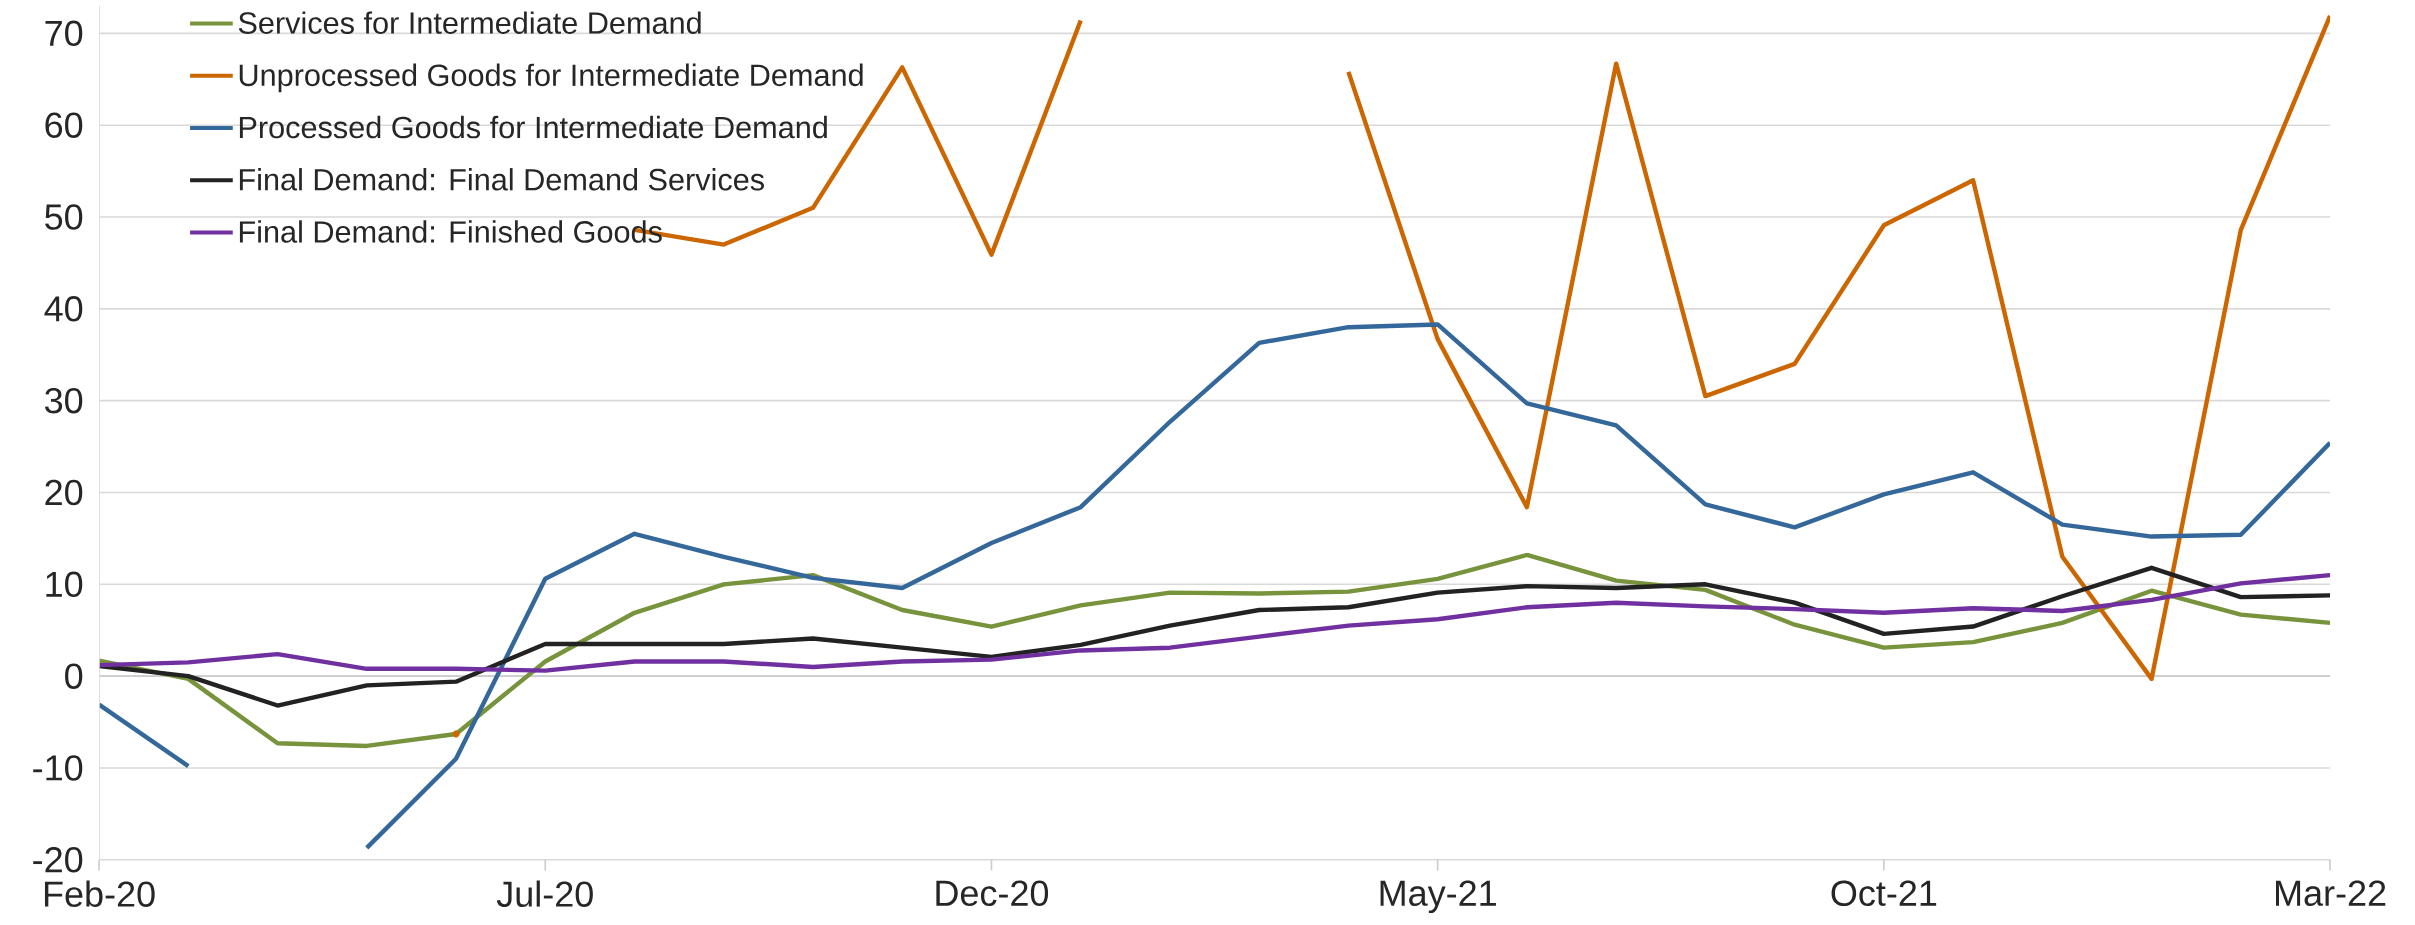  Describe the element at coordinates (63, 309) in the screenshot. I see `y-tick-label: 40` at that location.